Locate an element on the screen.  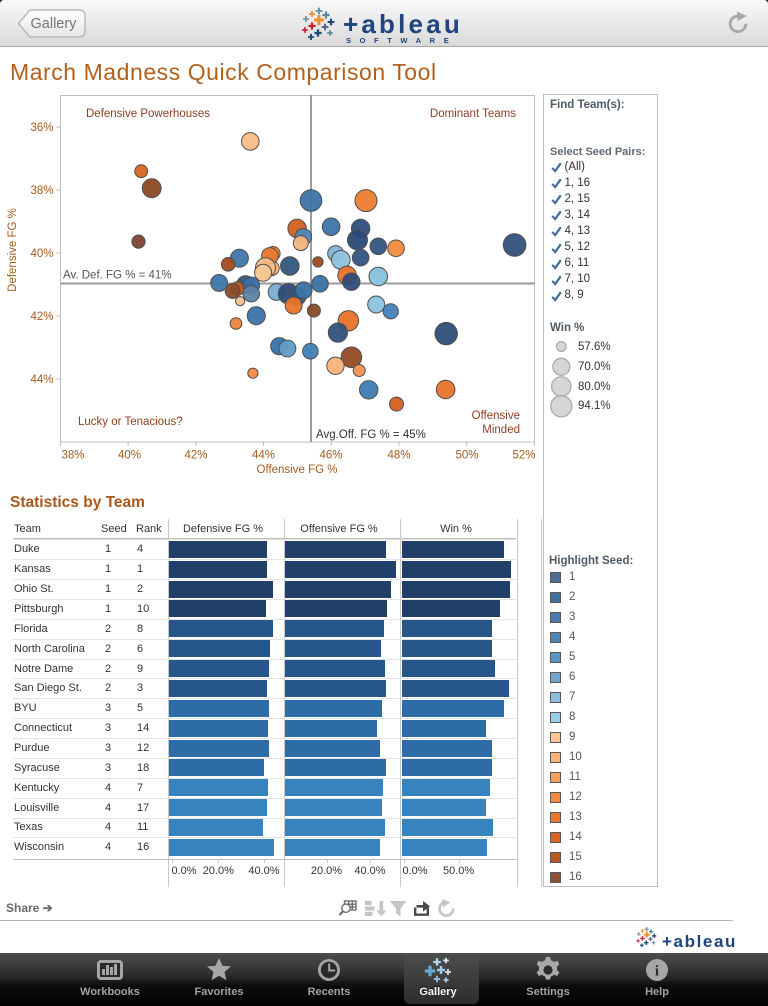
svg-text: Minded is located at coordinates (501, 430).